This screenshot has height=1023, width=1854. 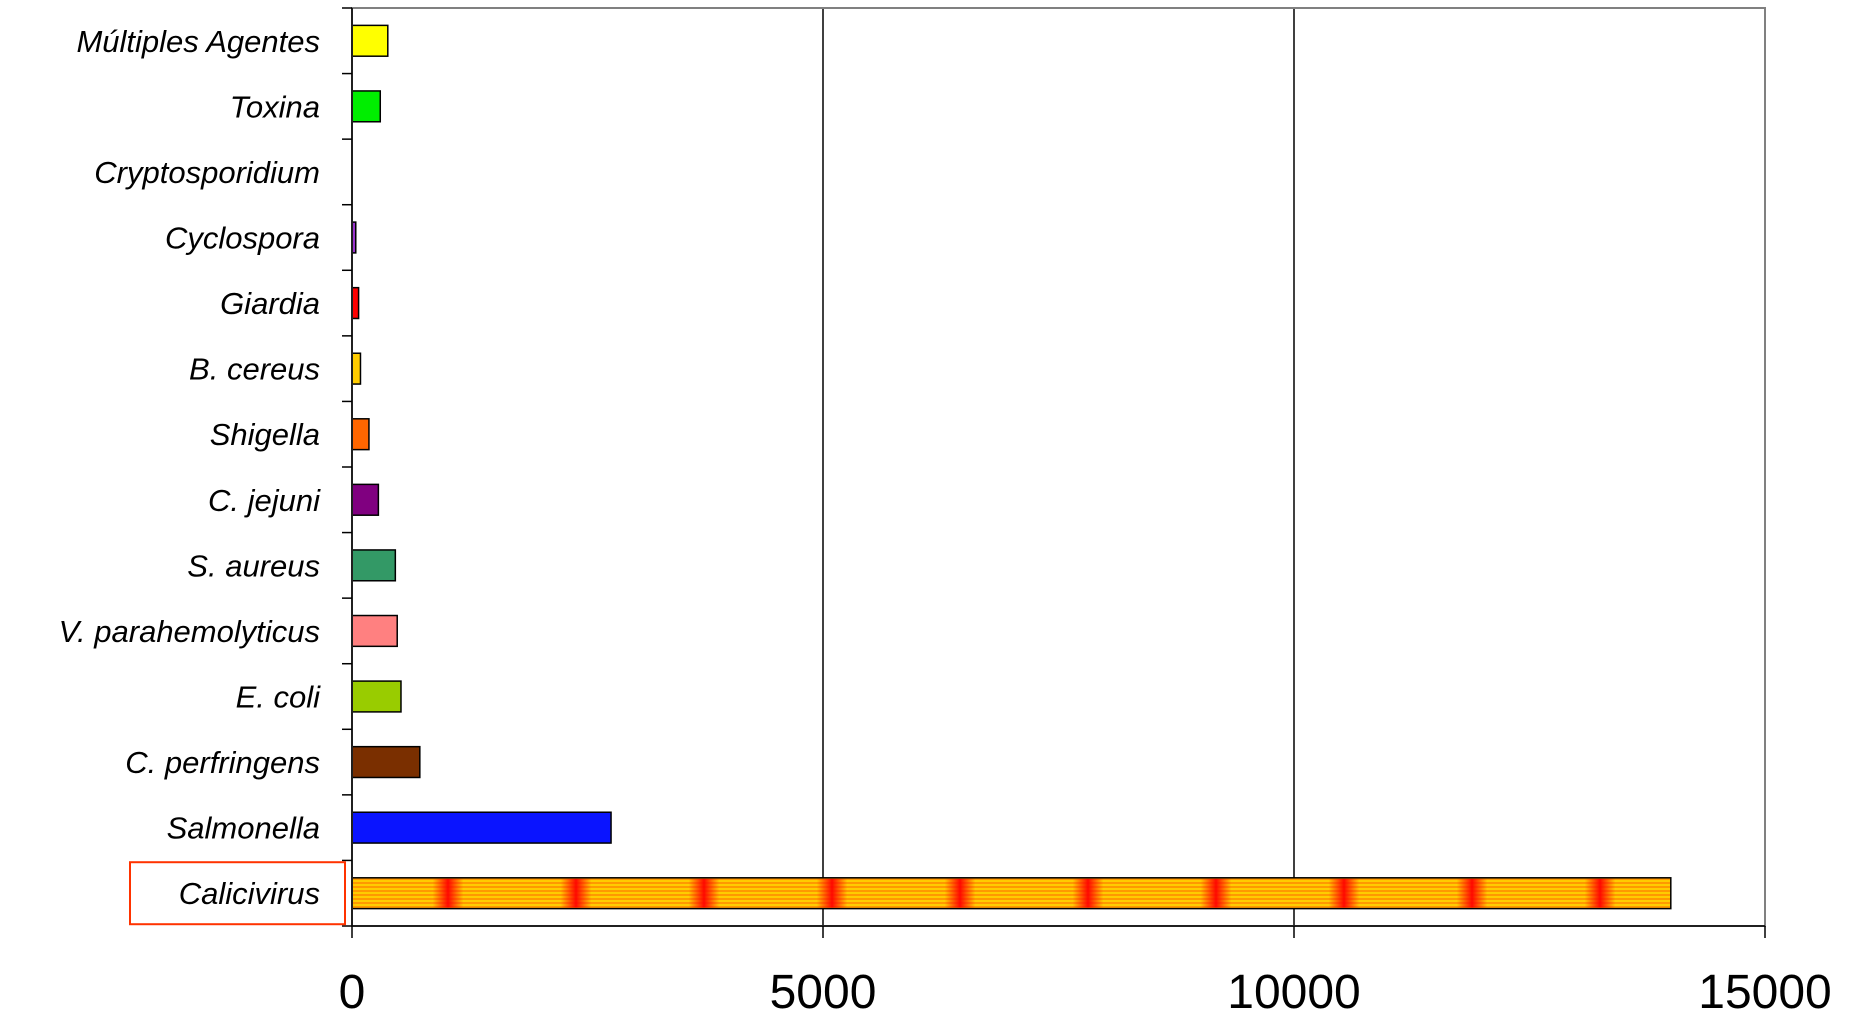 What do you see at coordinates (1293, 992) in the screenshot?
I see `x-tick-label: 10000` at bounding box center [1293, 992].